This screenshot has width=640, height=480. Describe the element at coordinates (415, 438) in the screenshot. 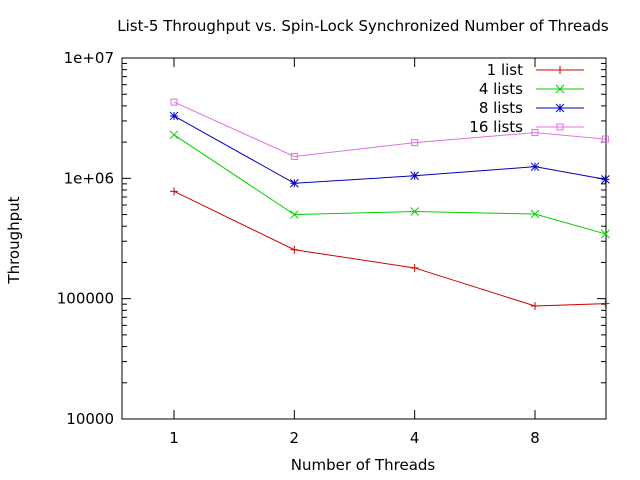

I see `x-tick-label: 4` at that location.